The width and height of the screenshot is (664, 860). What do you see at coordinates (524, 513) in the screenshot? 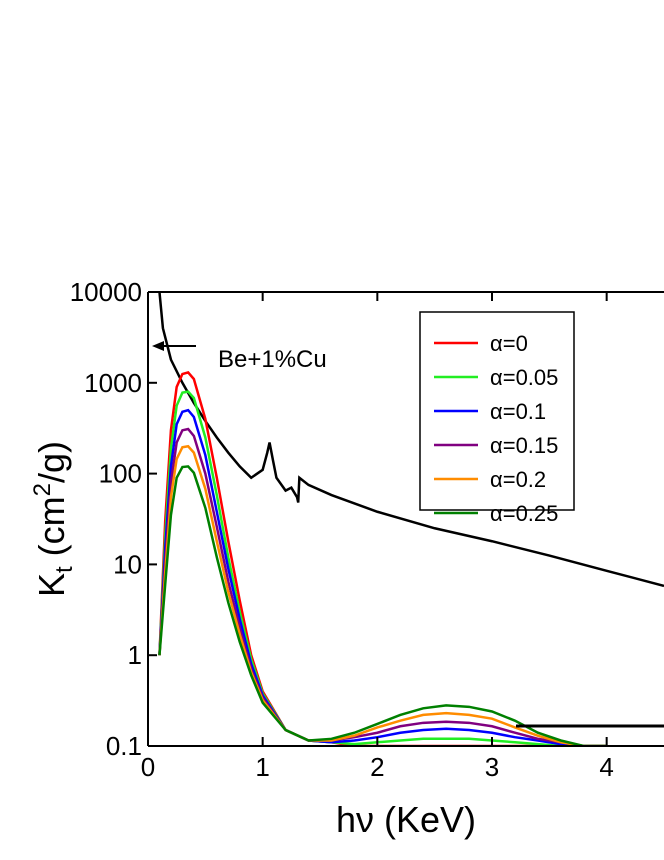
I see `legend-label: α=0.25` at bounding box center [524, 513].